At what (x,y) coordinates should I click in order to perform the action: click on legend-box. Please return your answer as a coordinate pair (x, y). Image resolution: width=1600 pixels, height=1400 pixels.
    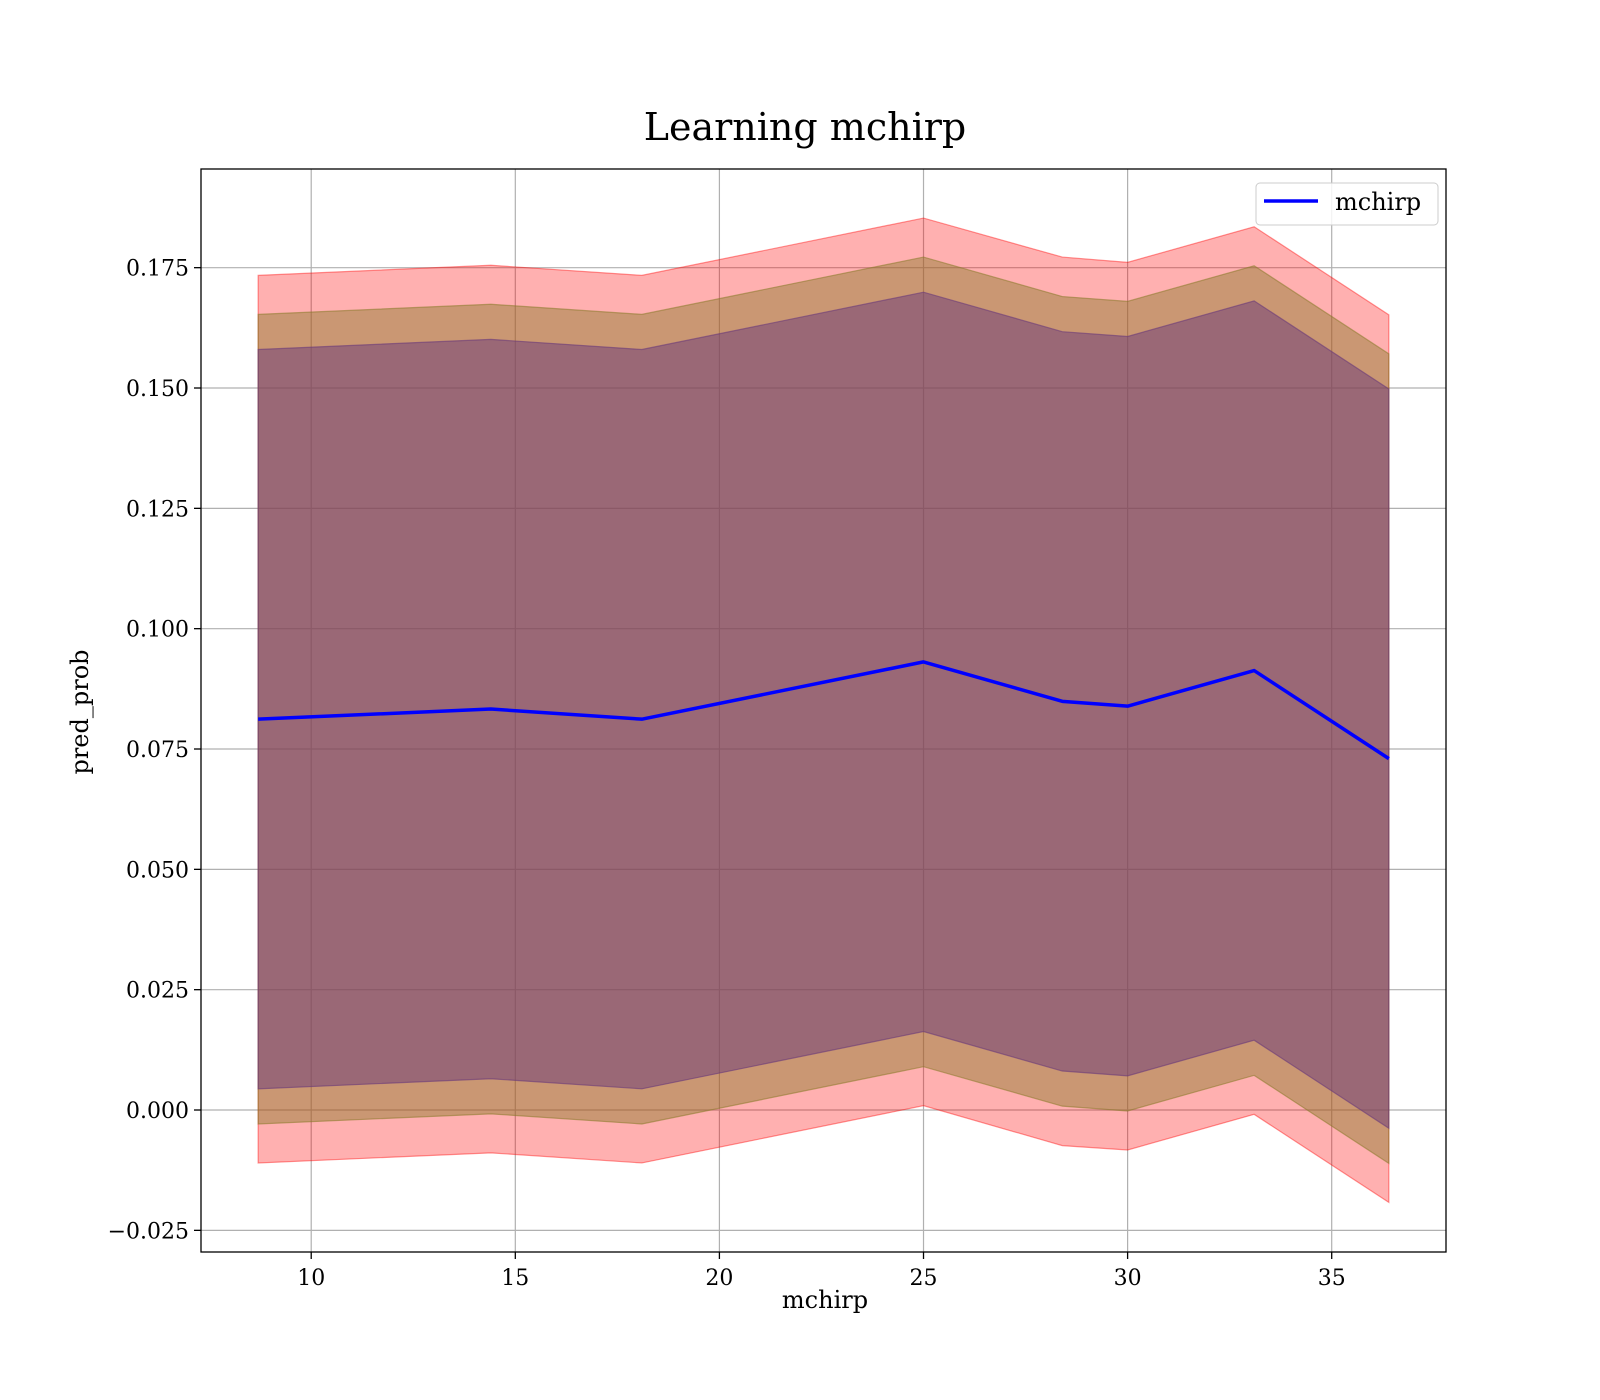
    Looking at the image, I should click on (1347, 204).